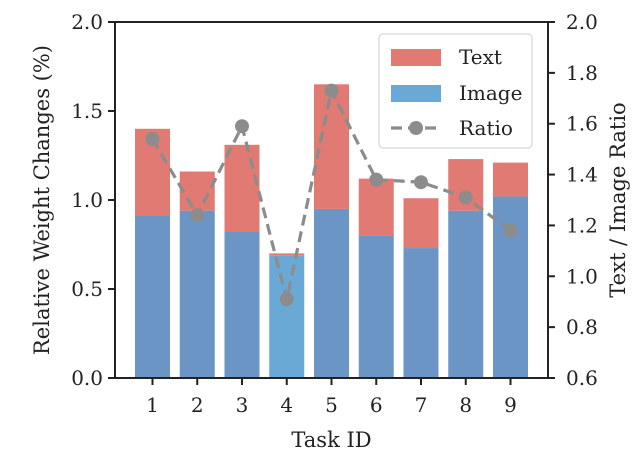  Describe the element at coordinates (87, 289) in the screenshot. I see `y-tick-label: 0.5` at that location.